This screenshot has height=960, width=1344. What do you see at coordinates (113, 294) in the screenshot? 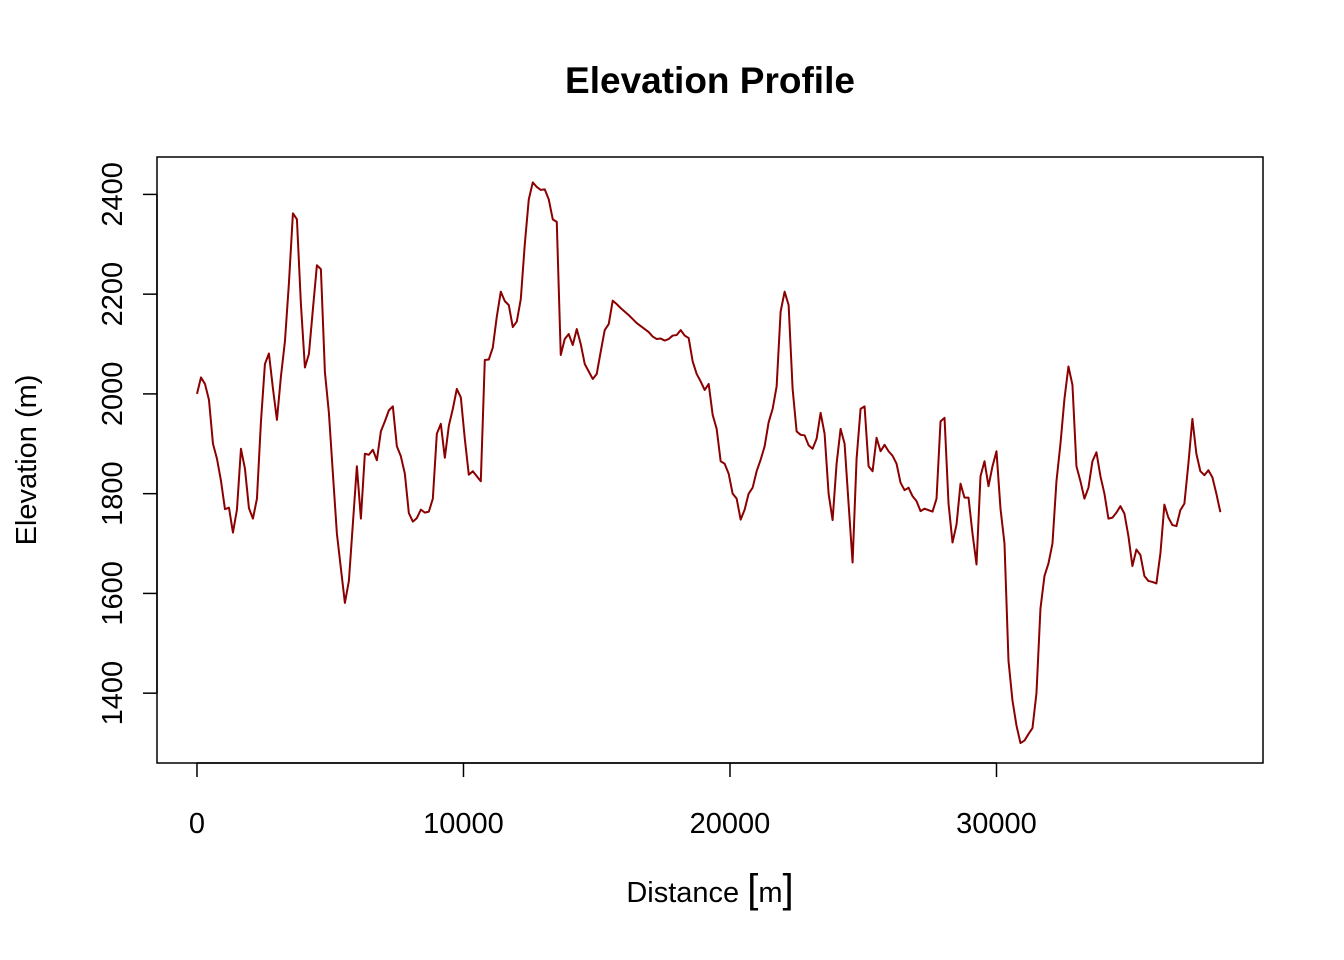
I see `y-tick-label: 2200` at bounding box center [113, 294].